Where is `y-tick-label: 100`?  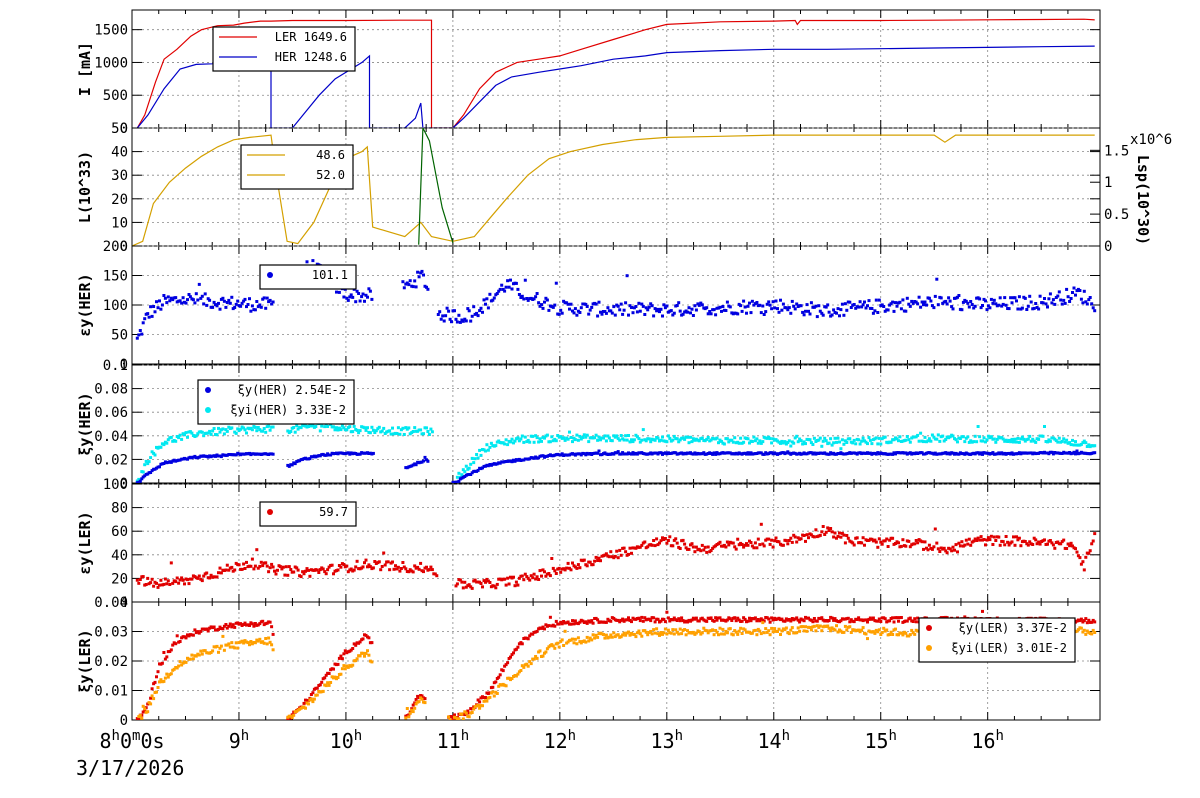
y-tick-label: 100 is located at coordinates (115, 306).